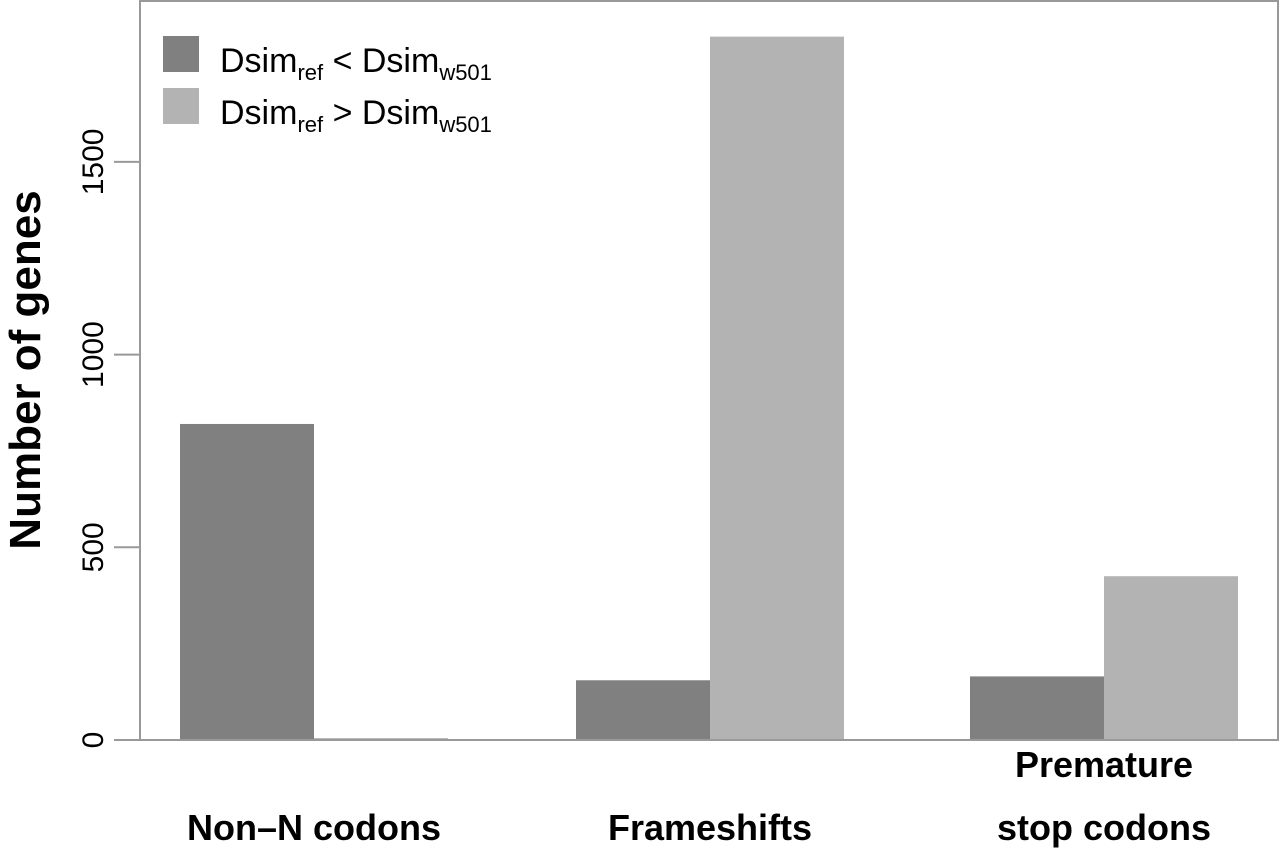  I want to click on bar-series1-cat3, so click(1037, 708).